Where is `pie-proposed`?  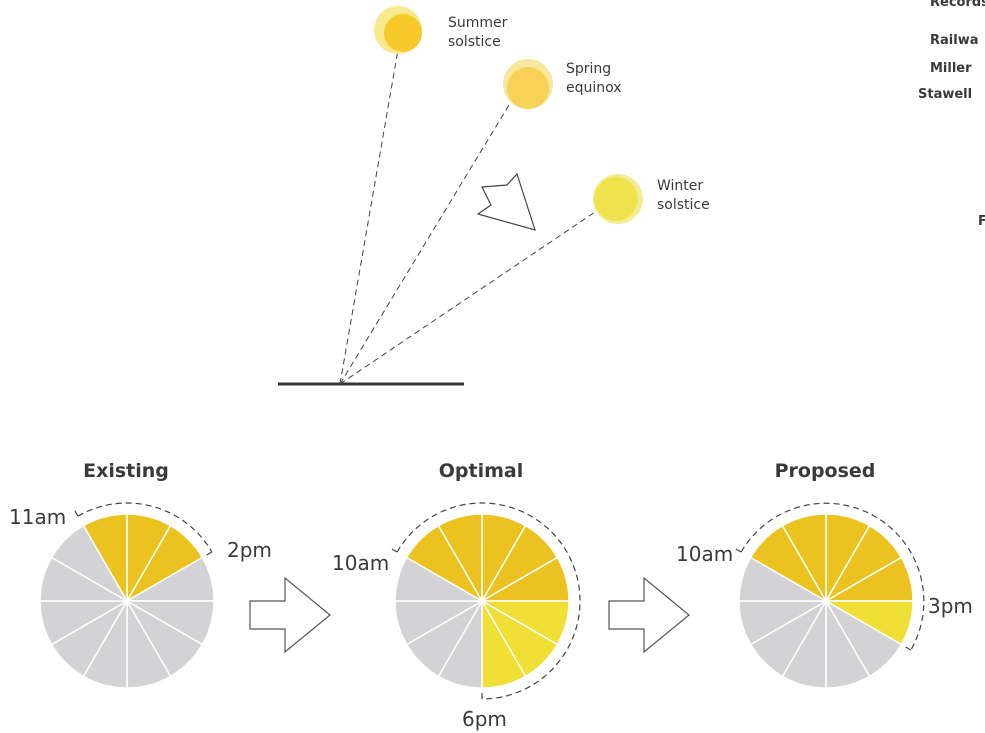 pie-proposed is located at coordinates (830, 595).